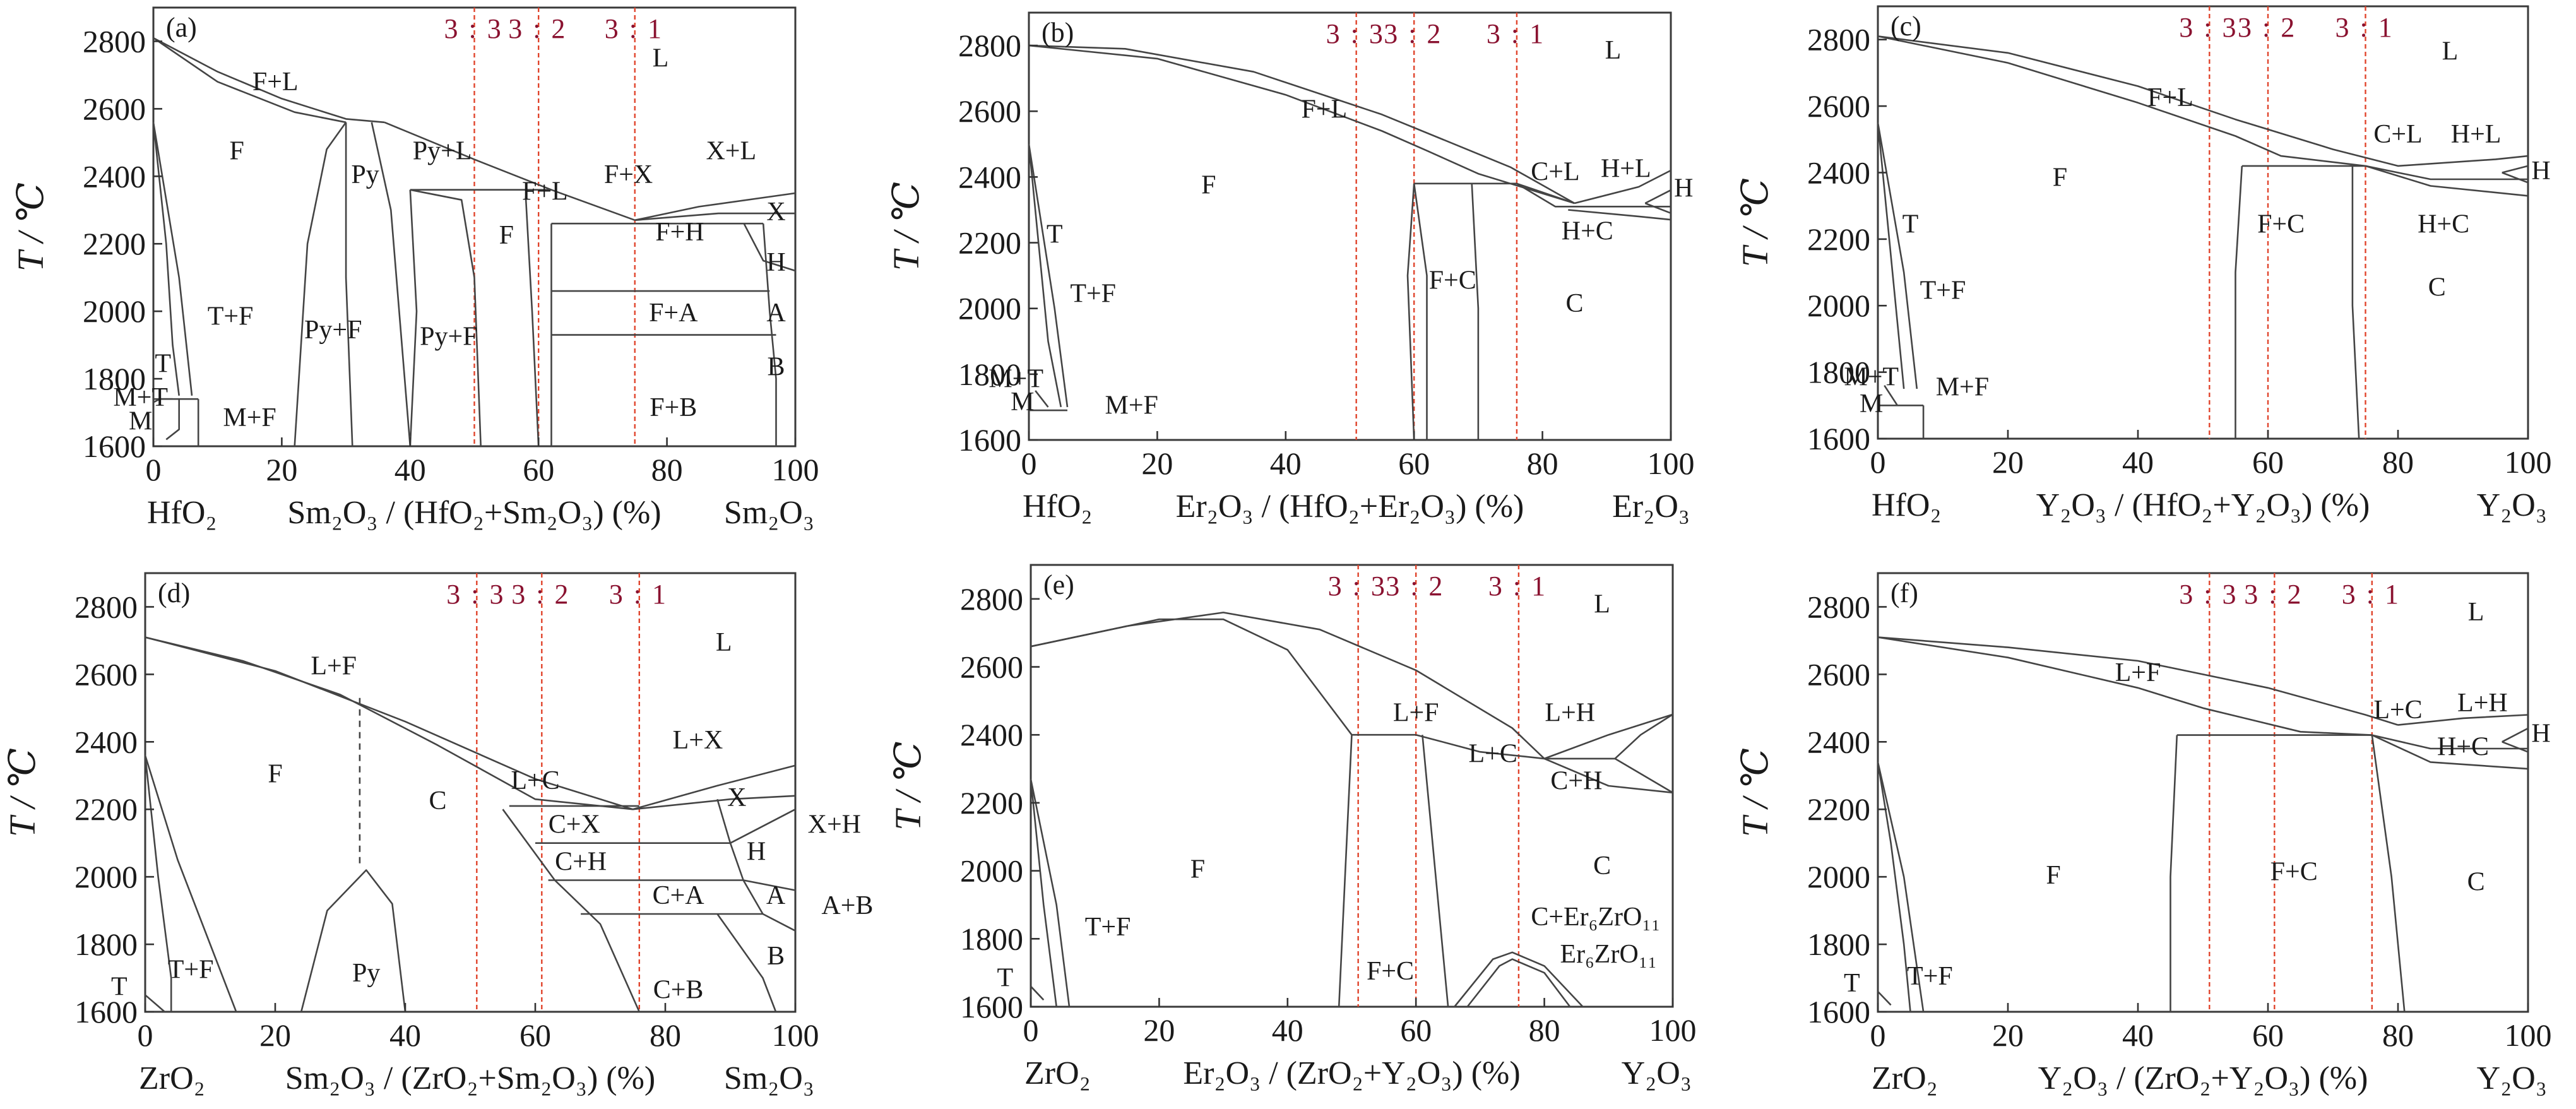 The width and height of the screenshot is (2576, 1109). I want to click on x-tick-label: 60, so click(2268, 1035).